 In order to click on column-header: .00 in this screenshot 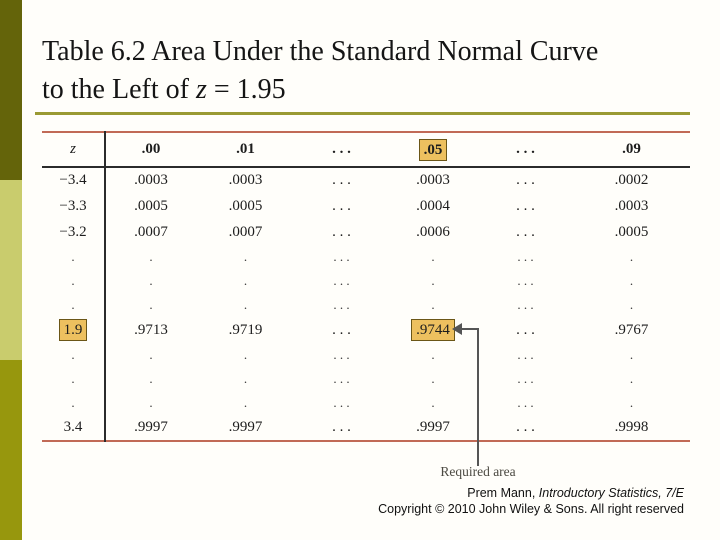, I will do `click(151, 149)`.